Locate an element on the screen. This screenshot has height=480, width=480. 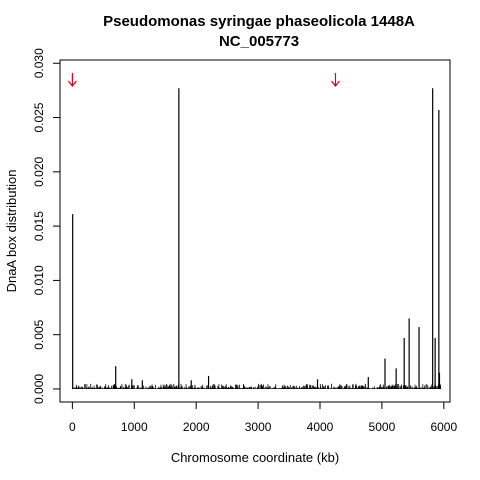
y-tick-label: 0.010 is located at coordinates (39, 280).